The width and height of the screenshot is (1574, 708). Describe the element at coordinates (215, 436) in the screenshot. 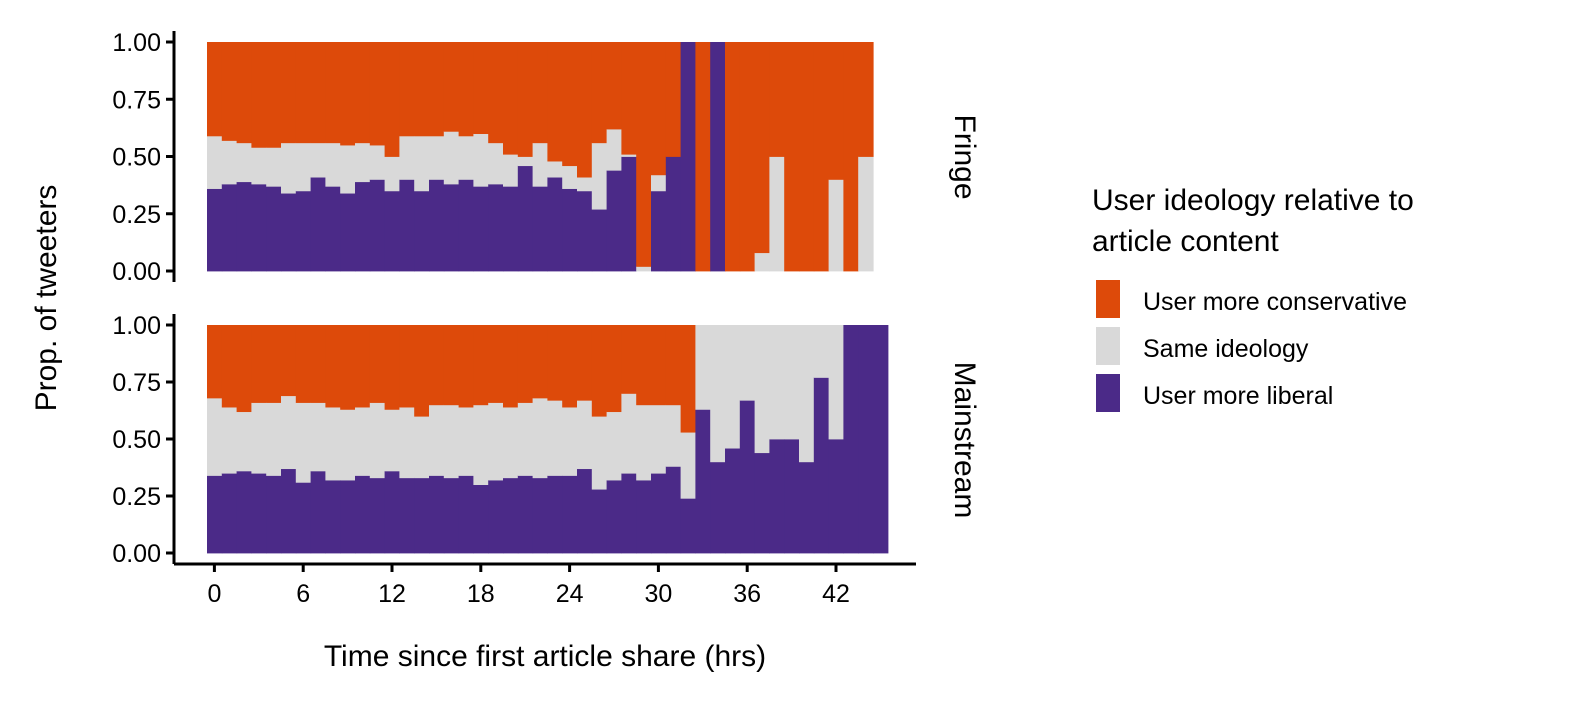

I see `bar-same-mainstream-h0` at that location.